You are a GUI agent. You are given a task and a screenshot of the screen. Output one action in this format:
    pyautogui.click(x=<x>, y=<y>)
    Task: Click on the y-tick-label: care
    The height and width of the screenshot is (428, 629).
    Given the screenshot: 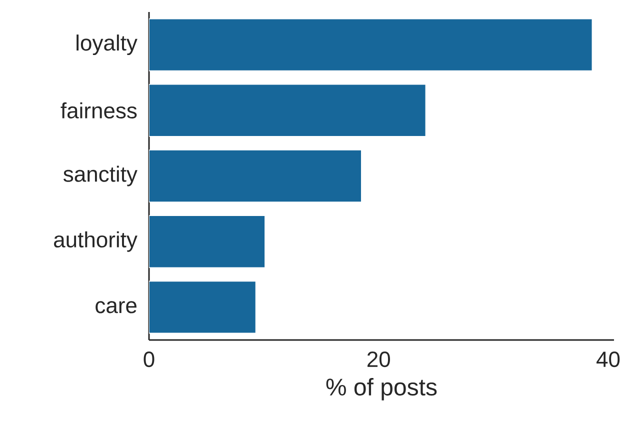 What is the action you would take?
    pyautogui.click(x=116, y=307)
    